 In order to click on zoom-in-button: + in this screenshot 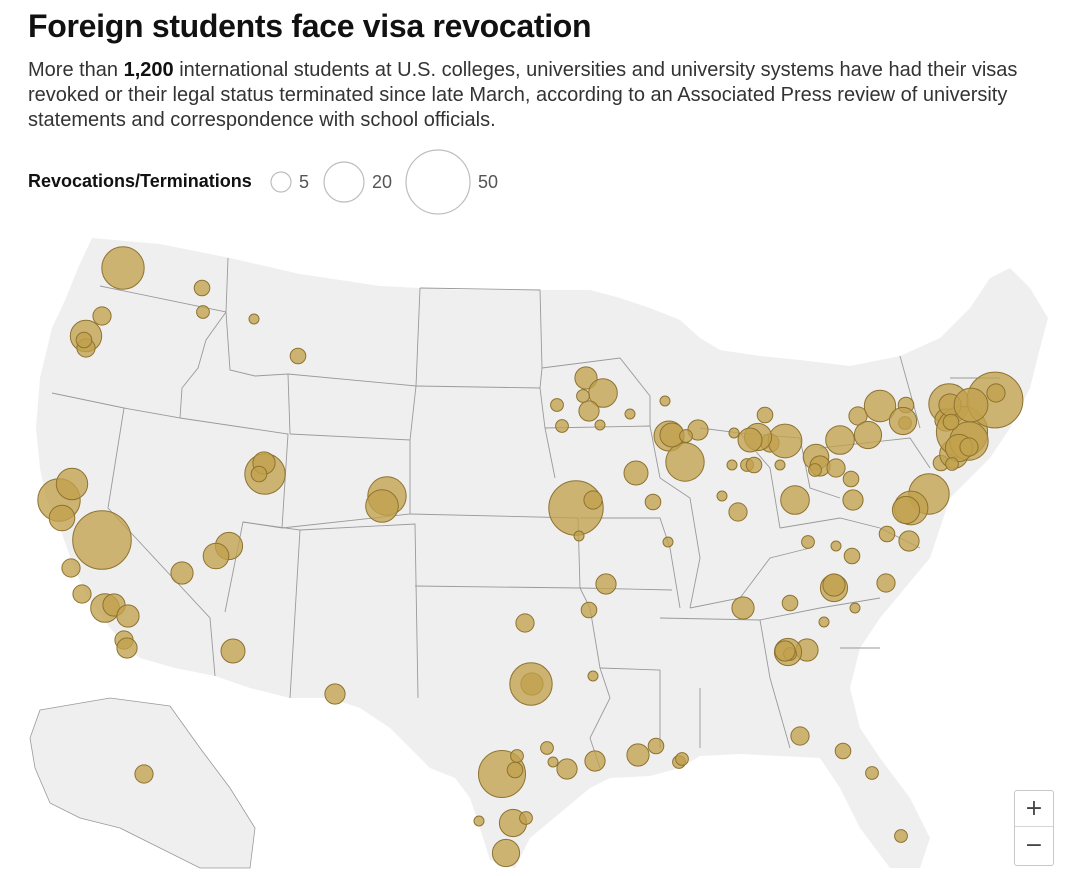, I will do `click(1034, 809)`.